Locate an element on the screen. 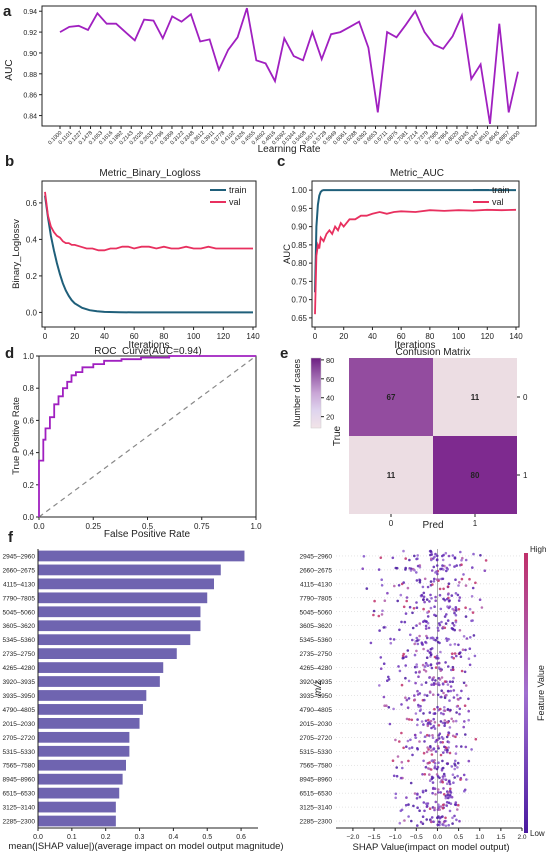 The width and height of the screenshot is (550, 856). chart-f-right-category-label: 3125–3140 is located at coordinates (315, 808).